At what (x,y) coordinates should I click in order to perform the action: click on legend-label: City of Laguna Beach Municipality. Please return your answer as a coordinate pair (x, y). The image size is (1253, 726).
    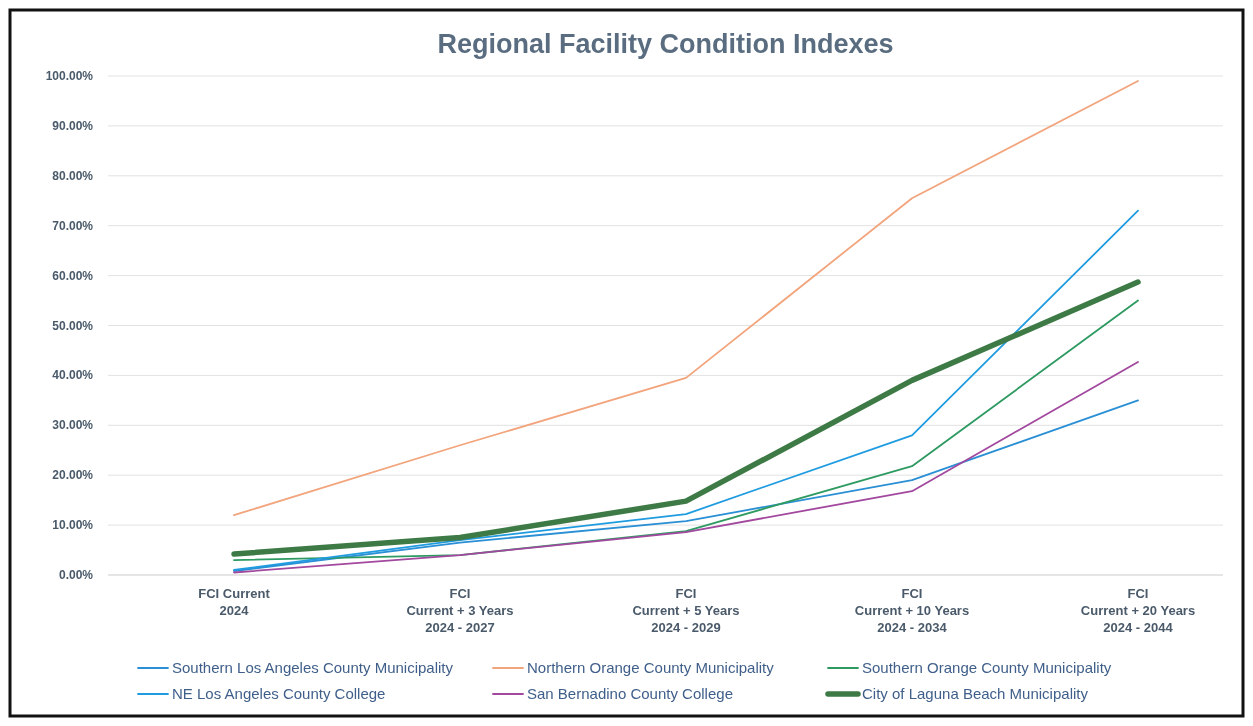
    Looking at the image, I should click on (975, 693).